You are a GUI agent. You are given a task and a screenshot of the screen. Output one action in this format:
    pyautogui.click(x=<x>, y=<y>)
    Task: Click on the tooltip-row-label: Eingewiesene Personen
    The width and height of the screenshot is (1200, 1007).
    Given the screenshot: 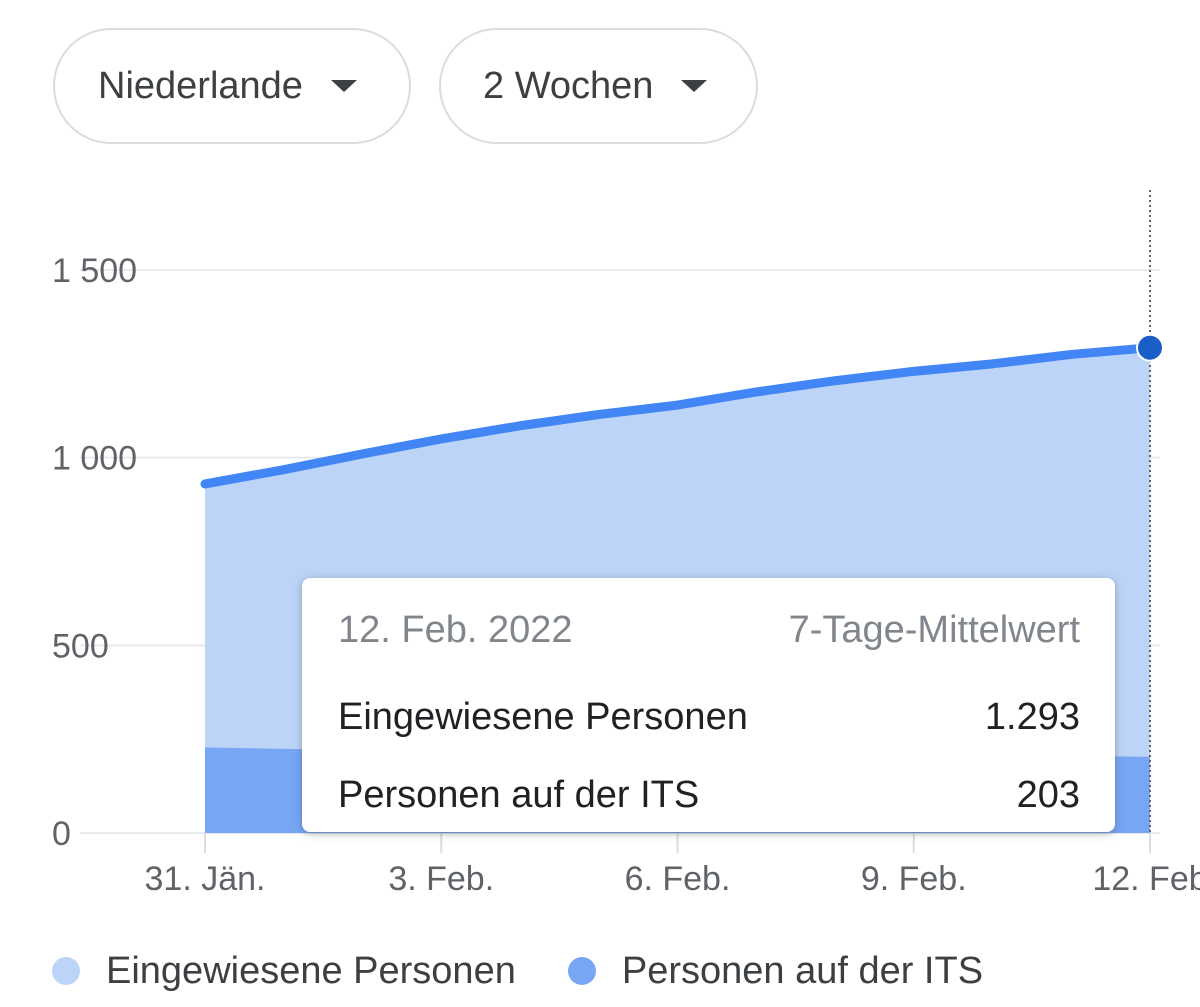 What is the action you would take?
    pyautogui.click(x=543, y=716)
    